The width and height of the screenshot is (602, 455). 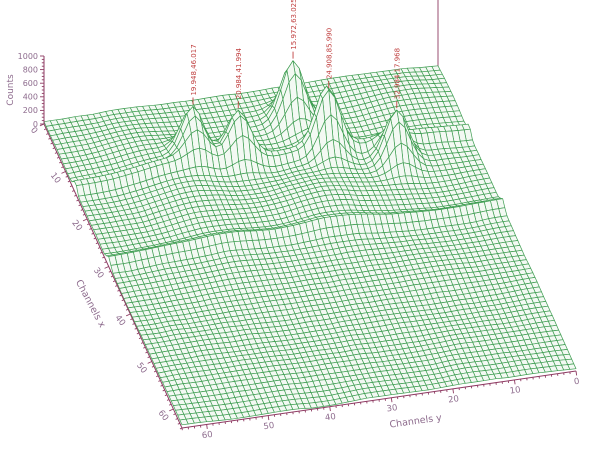 I want to click on peak-coordinate-label: 20.984,41.994, so click(x=239, y=73).